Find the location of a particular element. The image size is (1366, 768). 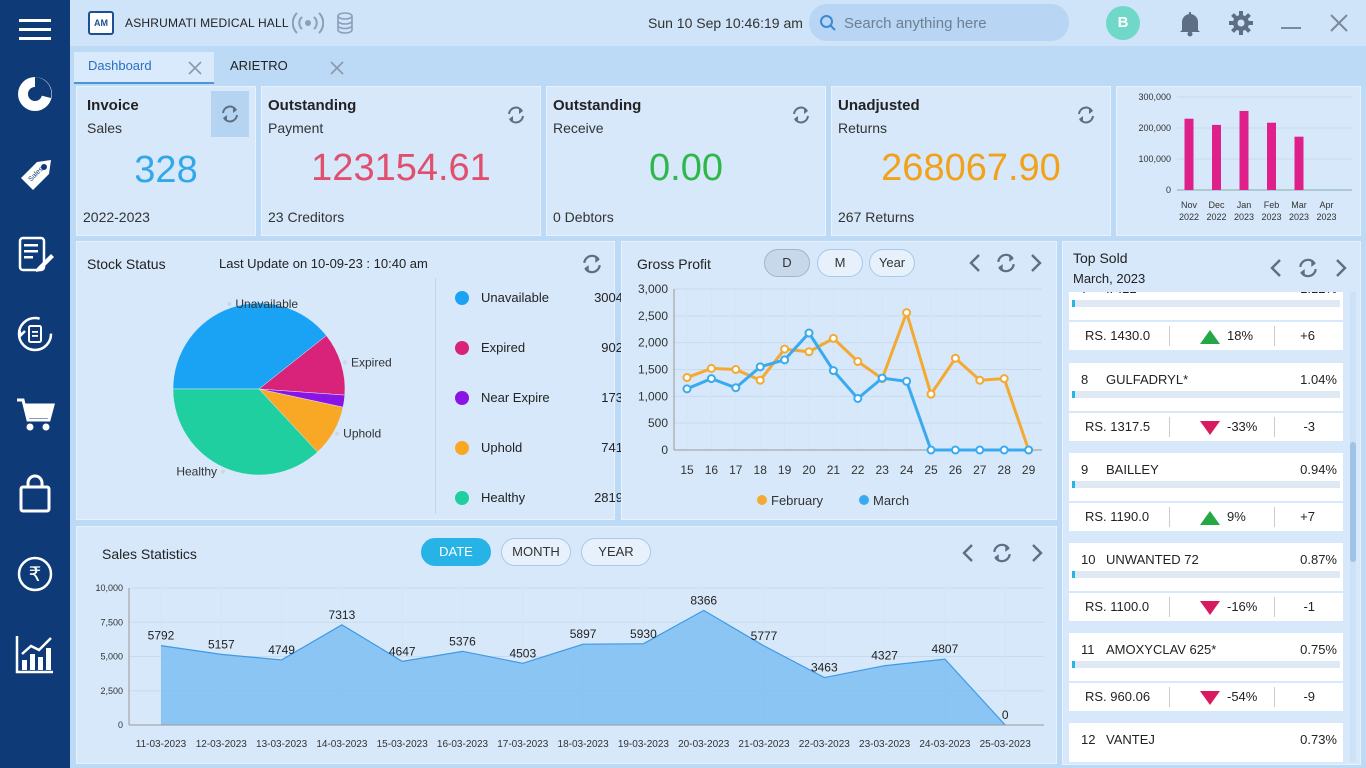

share-bar is located at coordinates (1206, 484).